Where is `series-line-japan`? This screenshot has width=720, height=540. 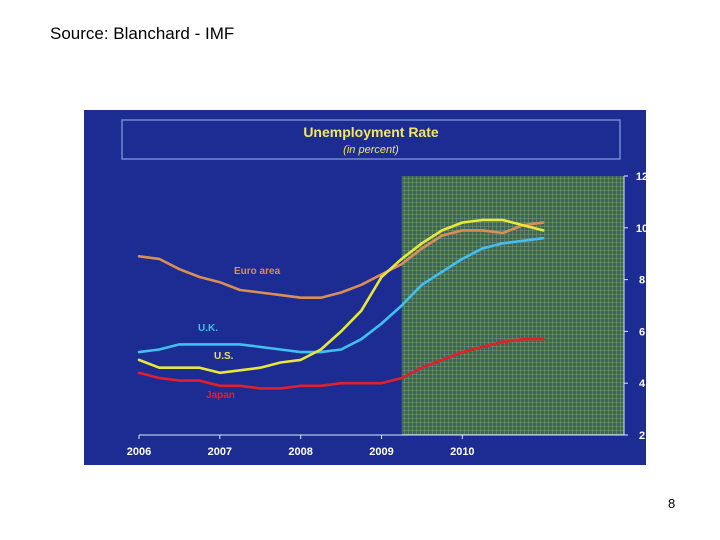
series-line-japan is located at coordinates (341, 363).